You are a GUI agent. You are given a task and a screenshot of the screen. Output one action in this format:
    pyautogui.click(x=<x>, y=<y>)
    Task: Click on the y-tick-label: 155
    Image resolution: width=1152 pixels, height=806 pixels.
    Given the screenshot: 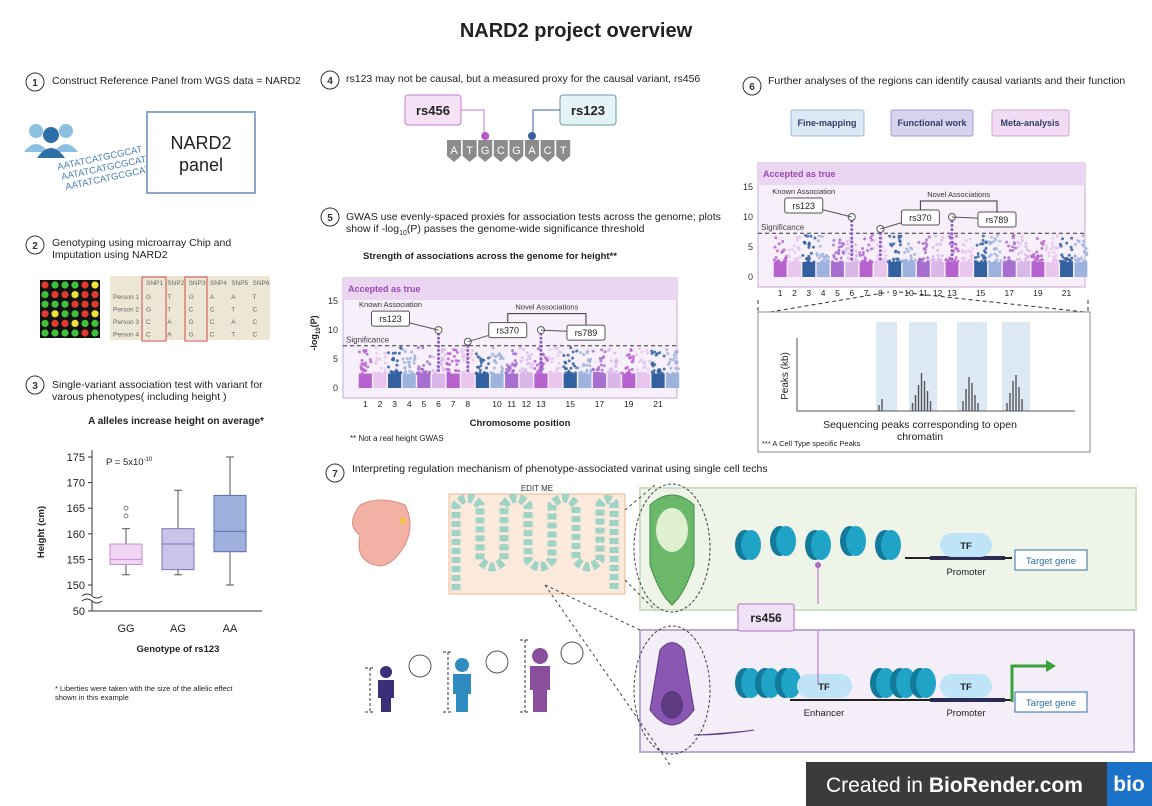 What is the action you would take?
    pyautogui.click(x=76, y=560)
    